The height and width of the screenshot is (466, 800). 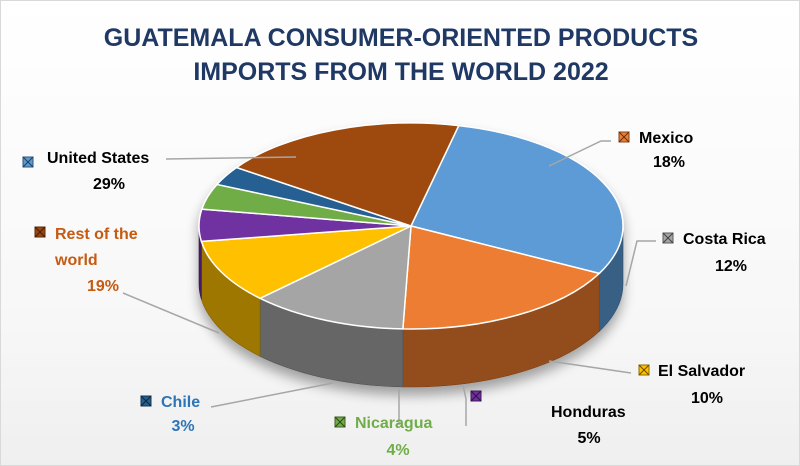 What do you see at coordinates (731, 266) in the screenshot?
I see `data-label-costa-rica: 12%` at bounding box center [731, 266].